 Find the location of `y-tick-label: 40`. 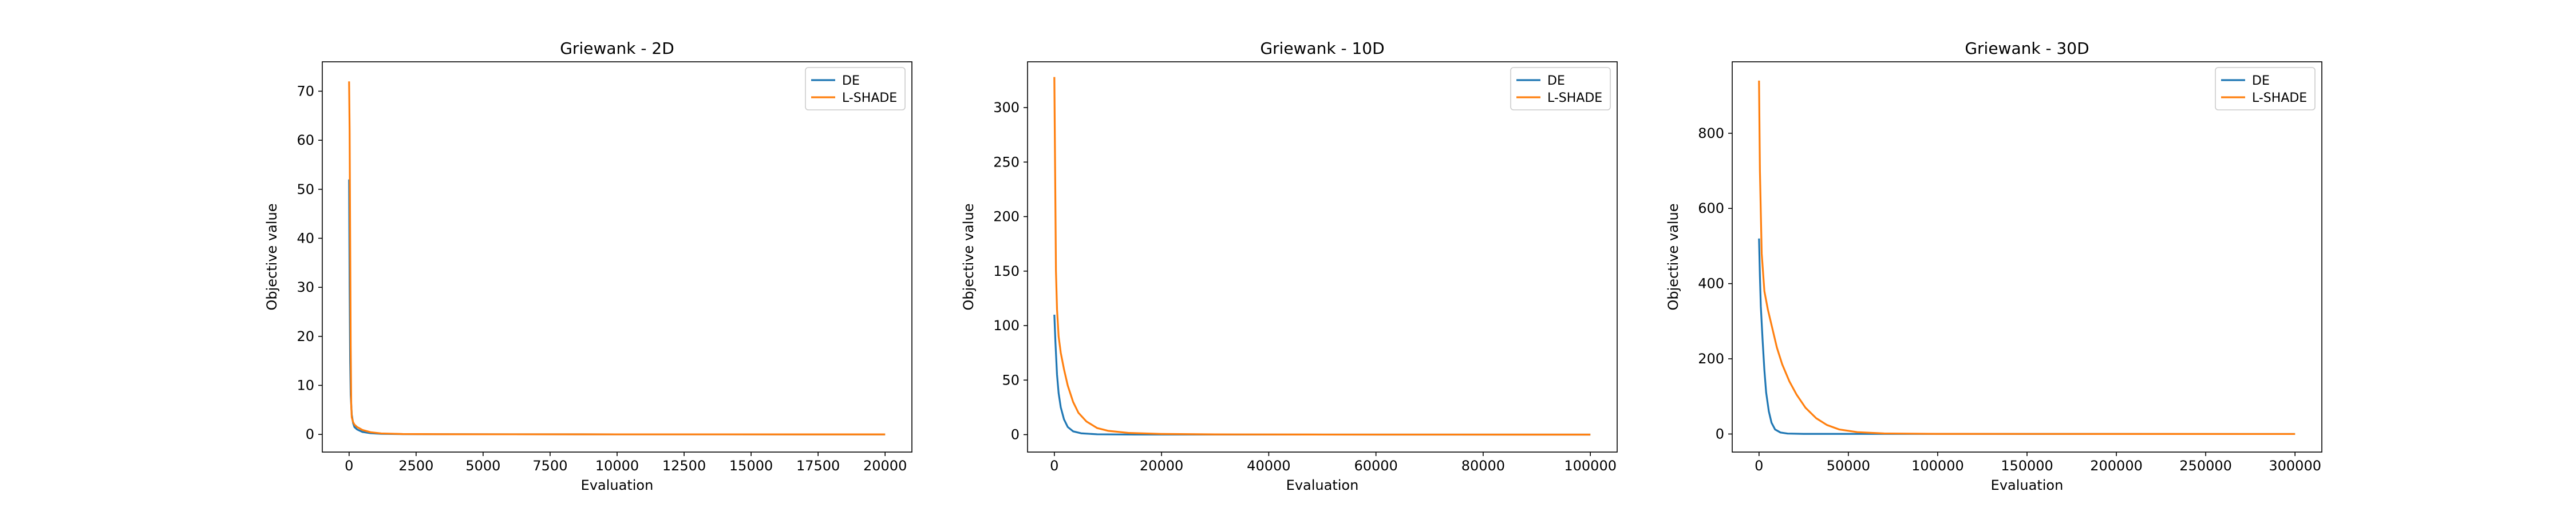

y-tick-label: 40 is located at coordinates (305, 238).